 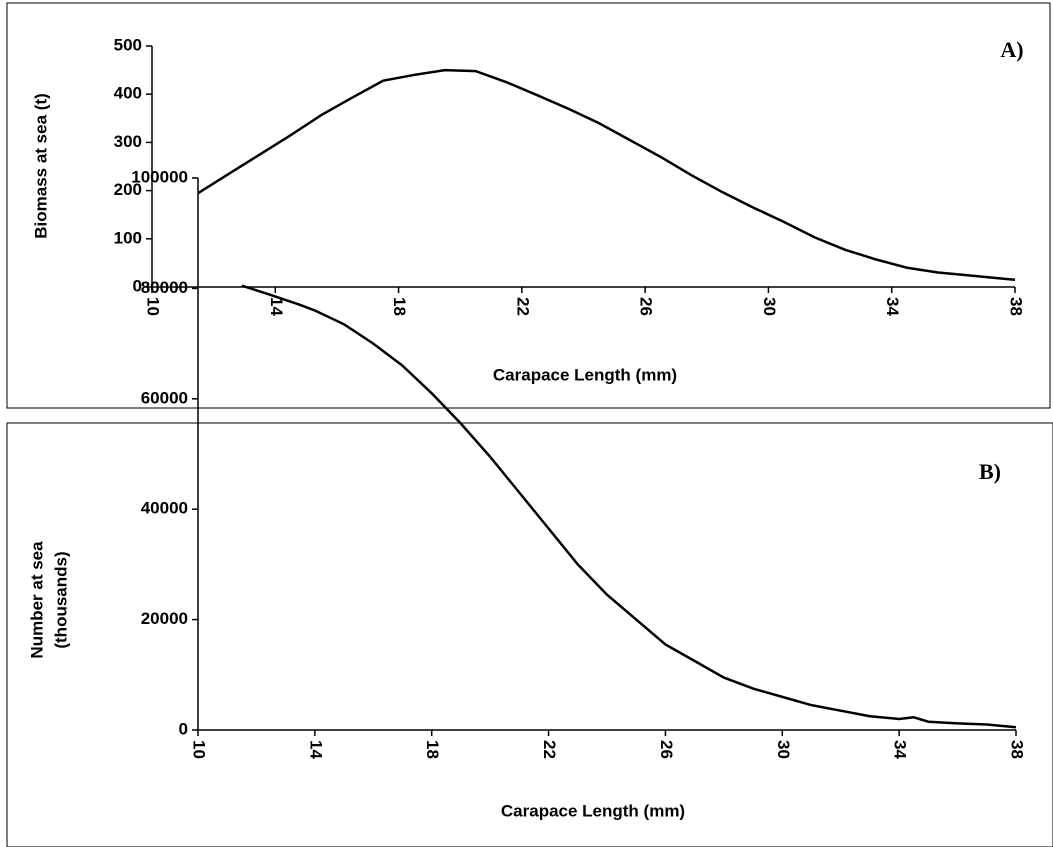 I want to click on y-tick-label: 100, so click(x=128, y=237).